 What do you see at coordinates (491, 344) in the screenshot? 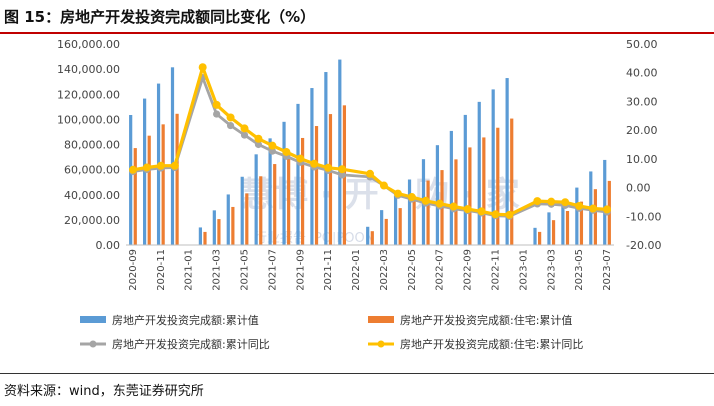
I see `legend-label: 房地产开发投资完成额:住宅:累计同比` at bounding box center [491, 344].